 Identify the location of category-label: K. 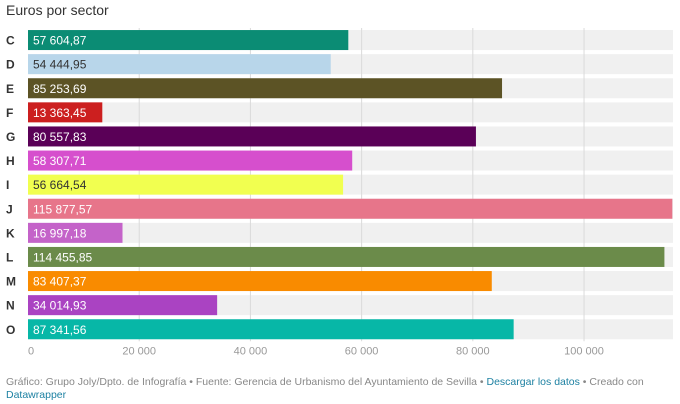
(10, 233).